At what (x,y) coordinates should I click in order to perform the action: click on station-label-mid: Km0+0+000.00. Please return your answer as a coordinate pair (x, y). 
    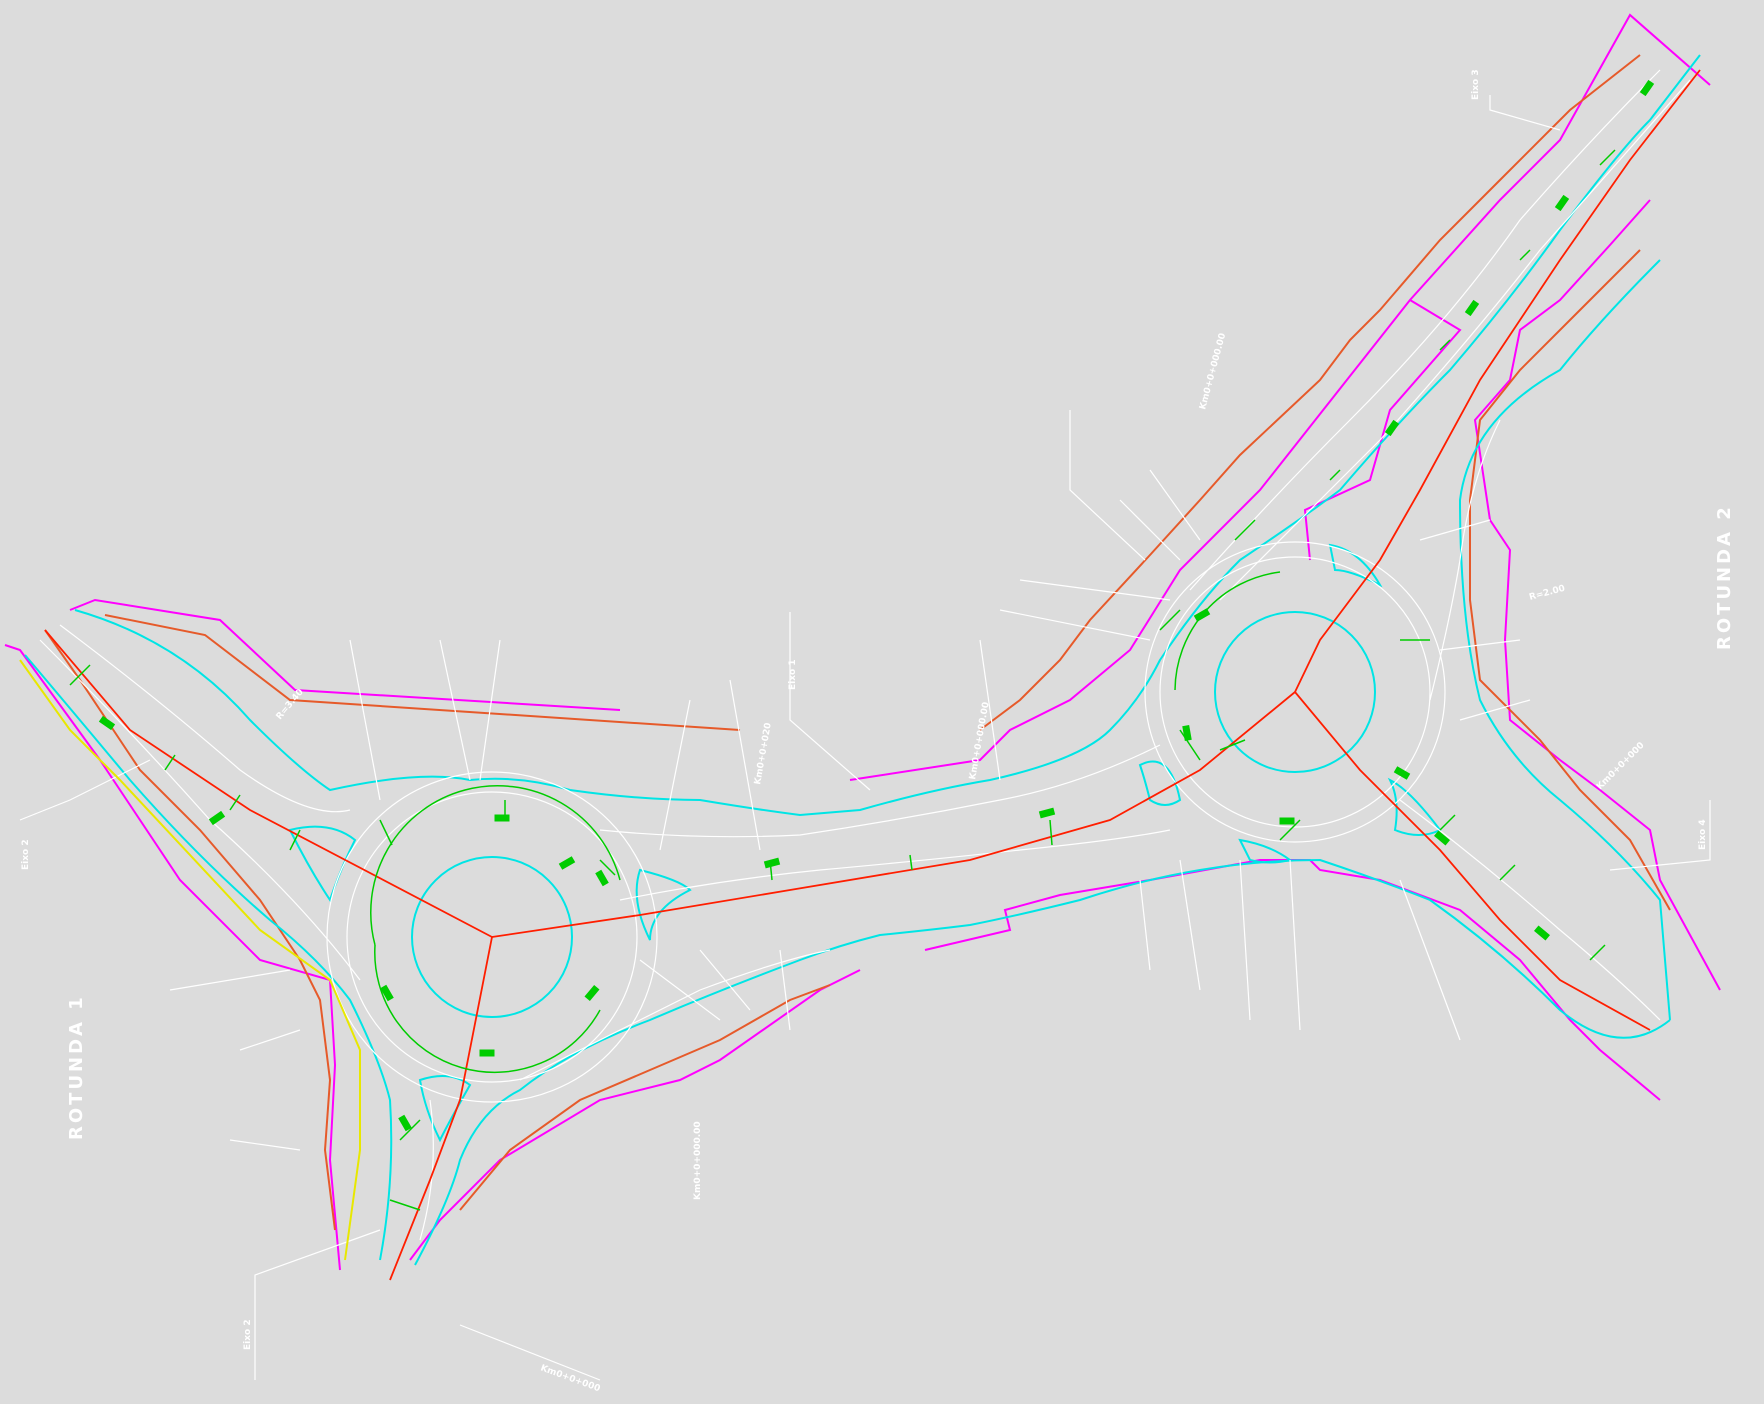
    Looking at the image, I should click on (980, 740).